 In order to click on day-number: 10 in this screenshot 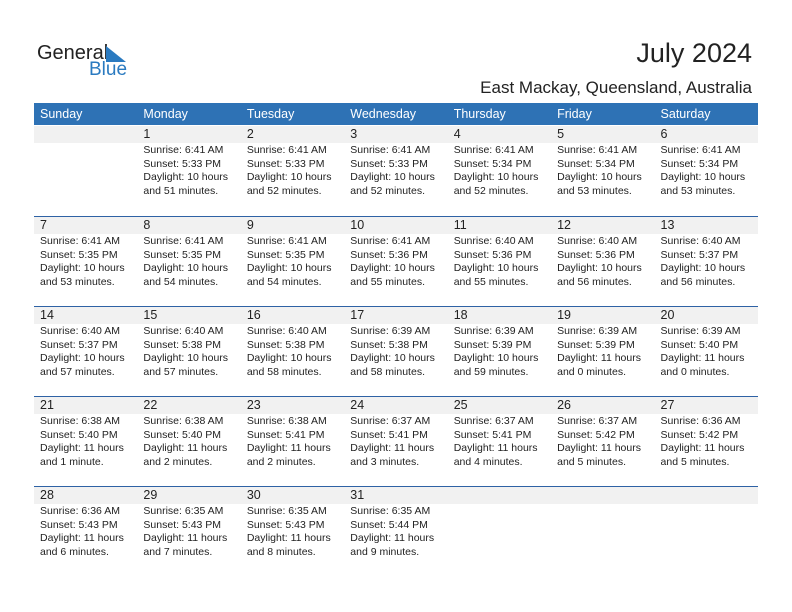, I will do `click(357, 225)`.